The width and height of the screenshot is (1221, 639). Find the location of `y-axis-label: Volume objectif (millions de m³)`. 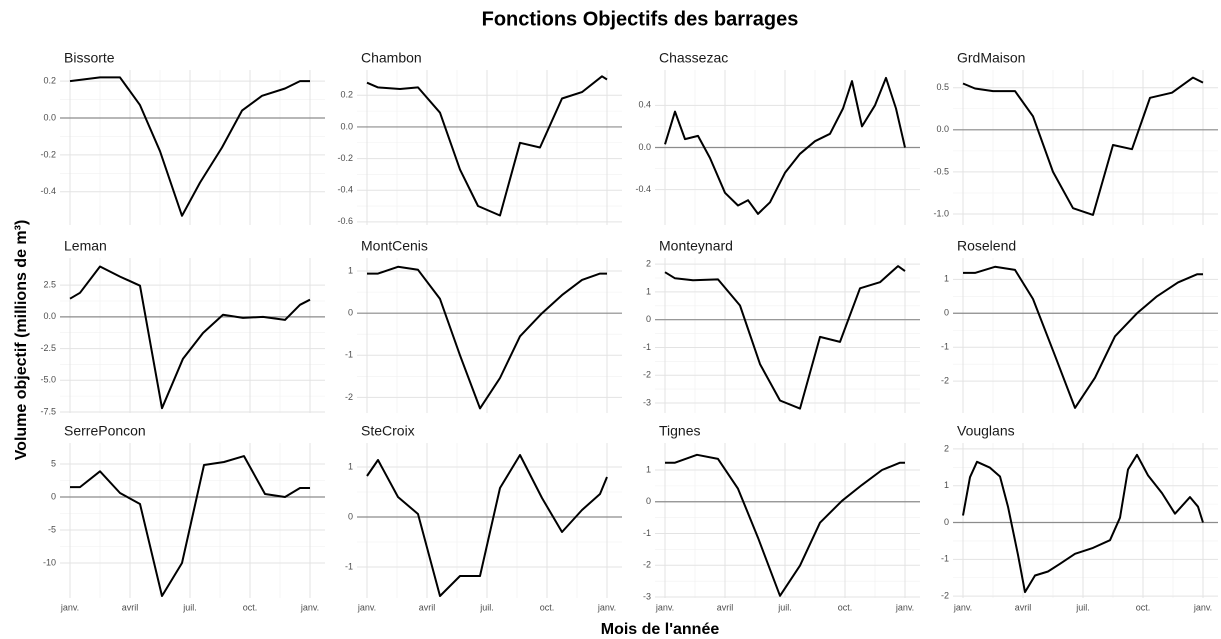

y-axis-label: Volume objectif (millions de m³) is located at coordinates (21, 340).